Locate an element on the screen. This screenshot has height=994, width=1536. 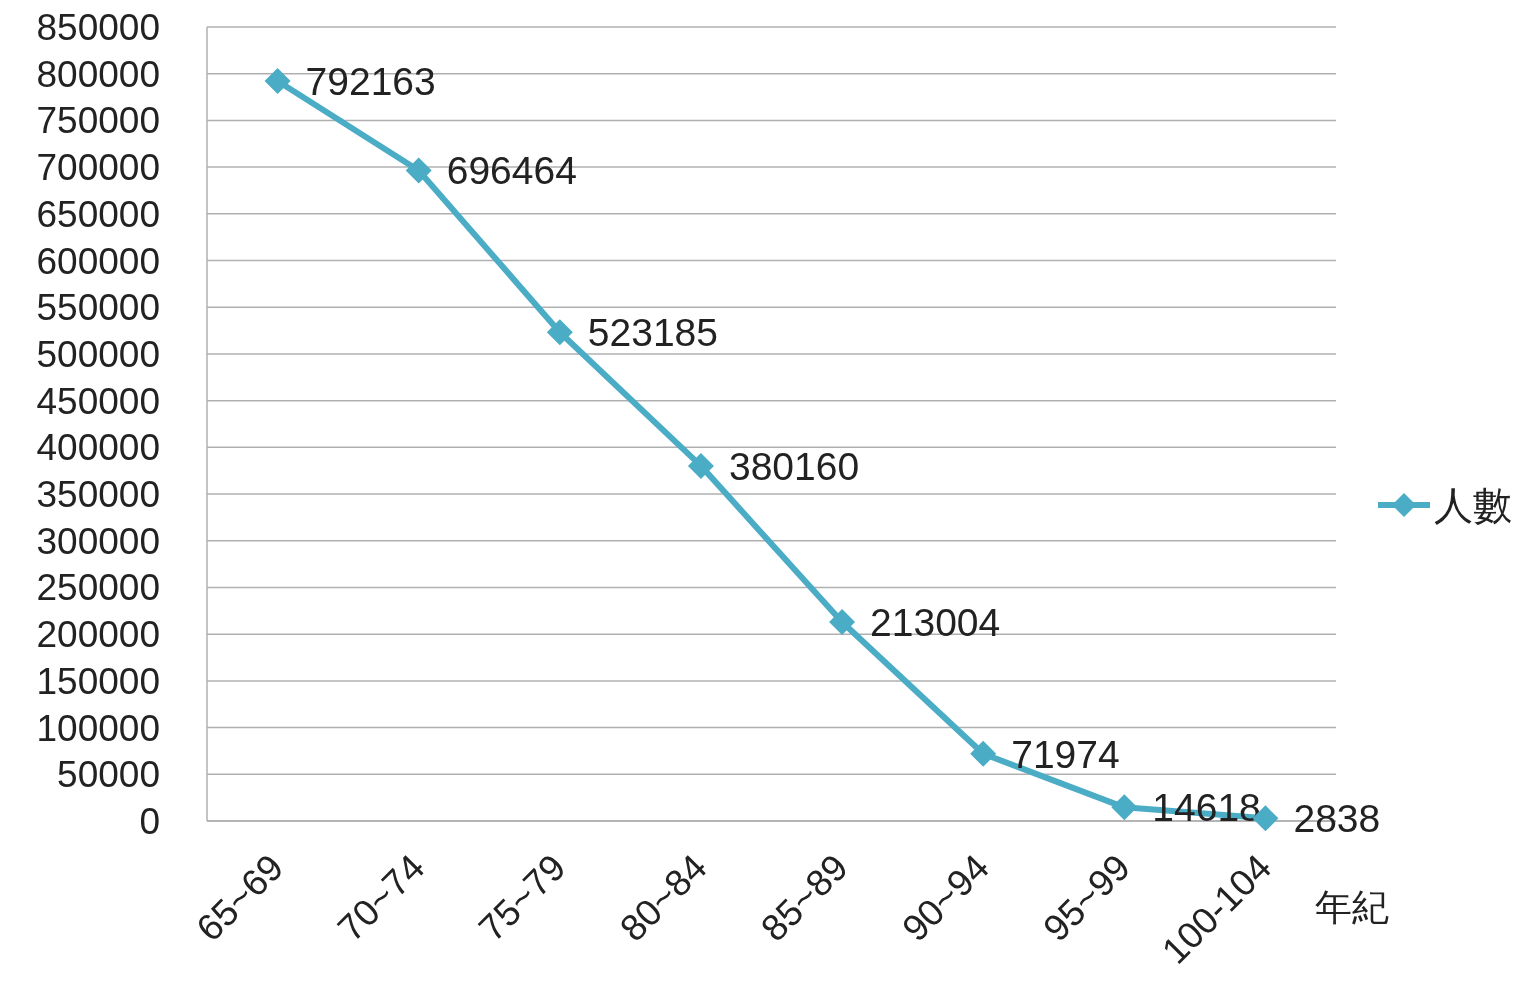
y-tick-label: 500000 is located at coordinates (98, 354).